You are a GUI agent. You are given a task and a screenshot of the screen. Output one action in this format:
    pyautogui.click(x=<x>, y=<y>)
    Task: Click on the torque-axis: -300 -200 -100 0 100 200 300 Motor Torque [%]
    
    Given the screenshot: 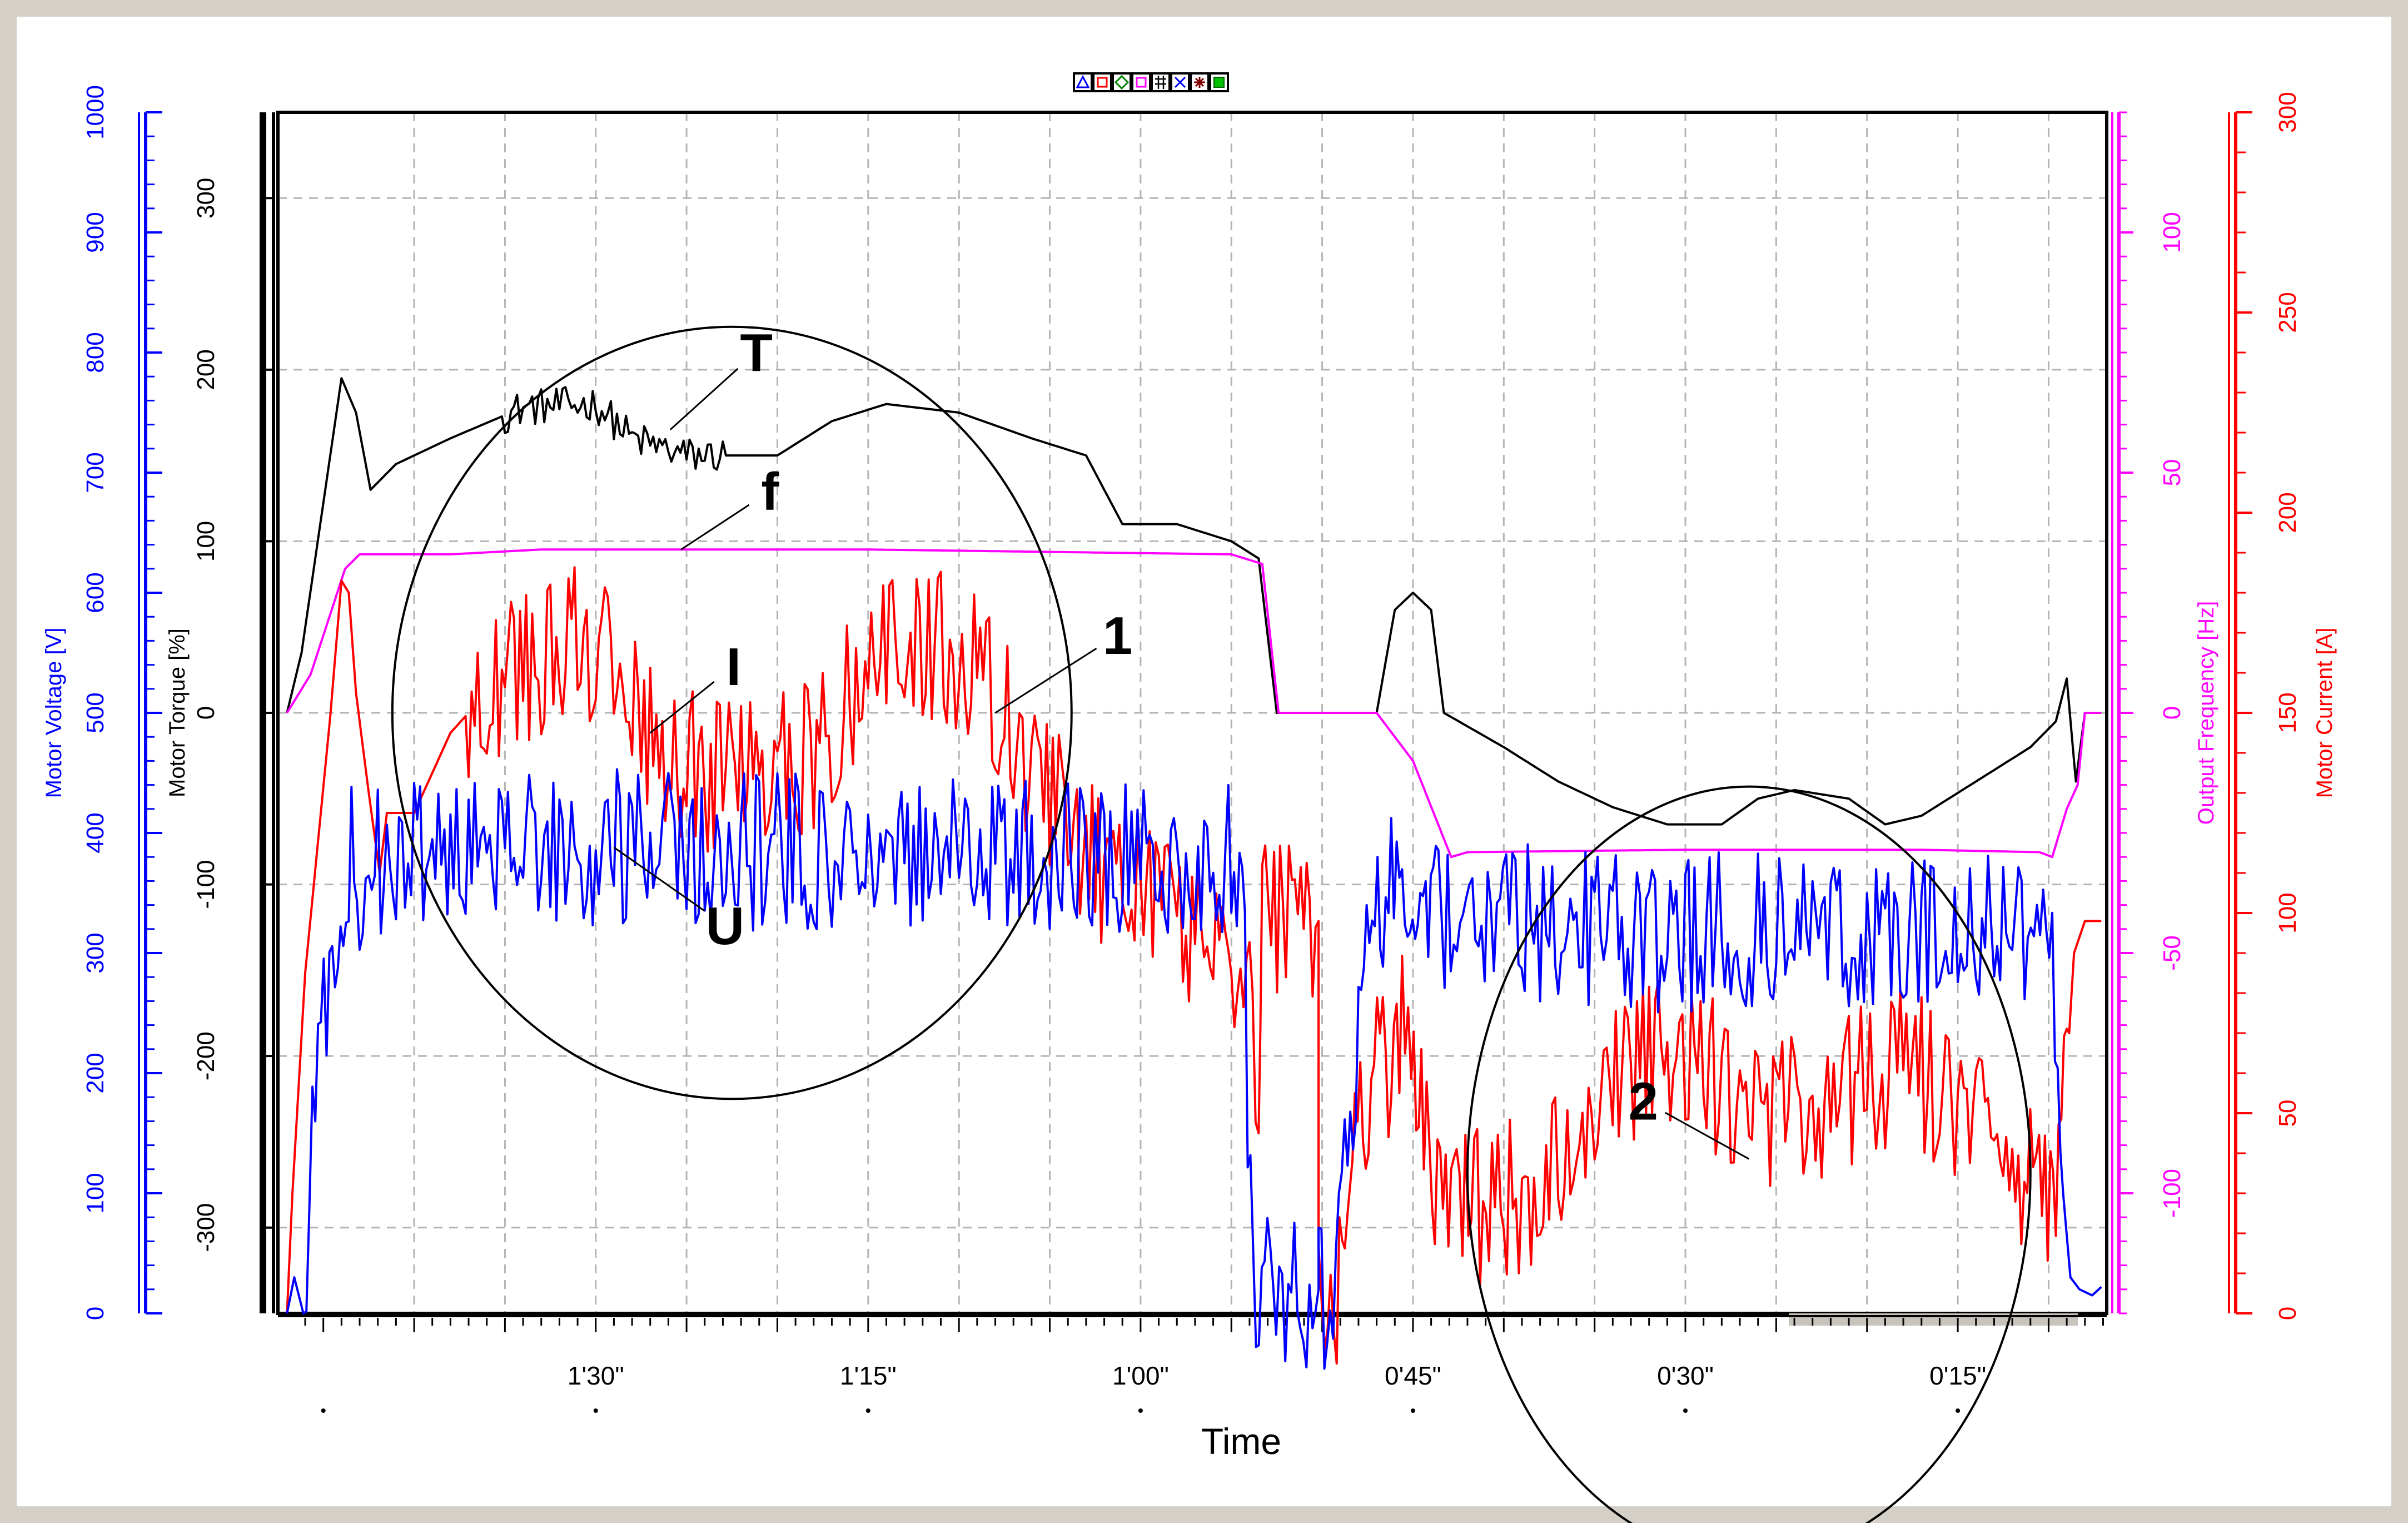 What is the action you would take?
    pyautogui.click(x=220, y=712)
    